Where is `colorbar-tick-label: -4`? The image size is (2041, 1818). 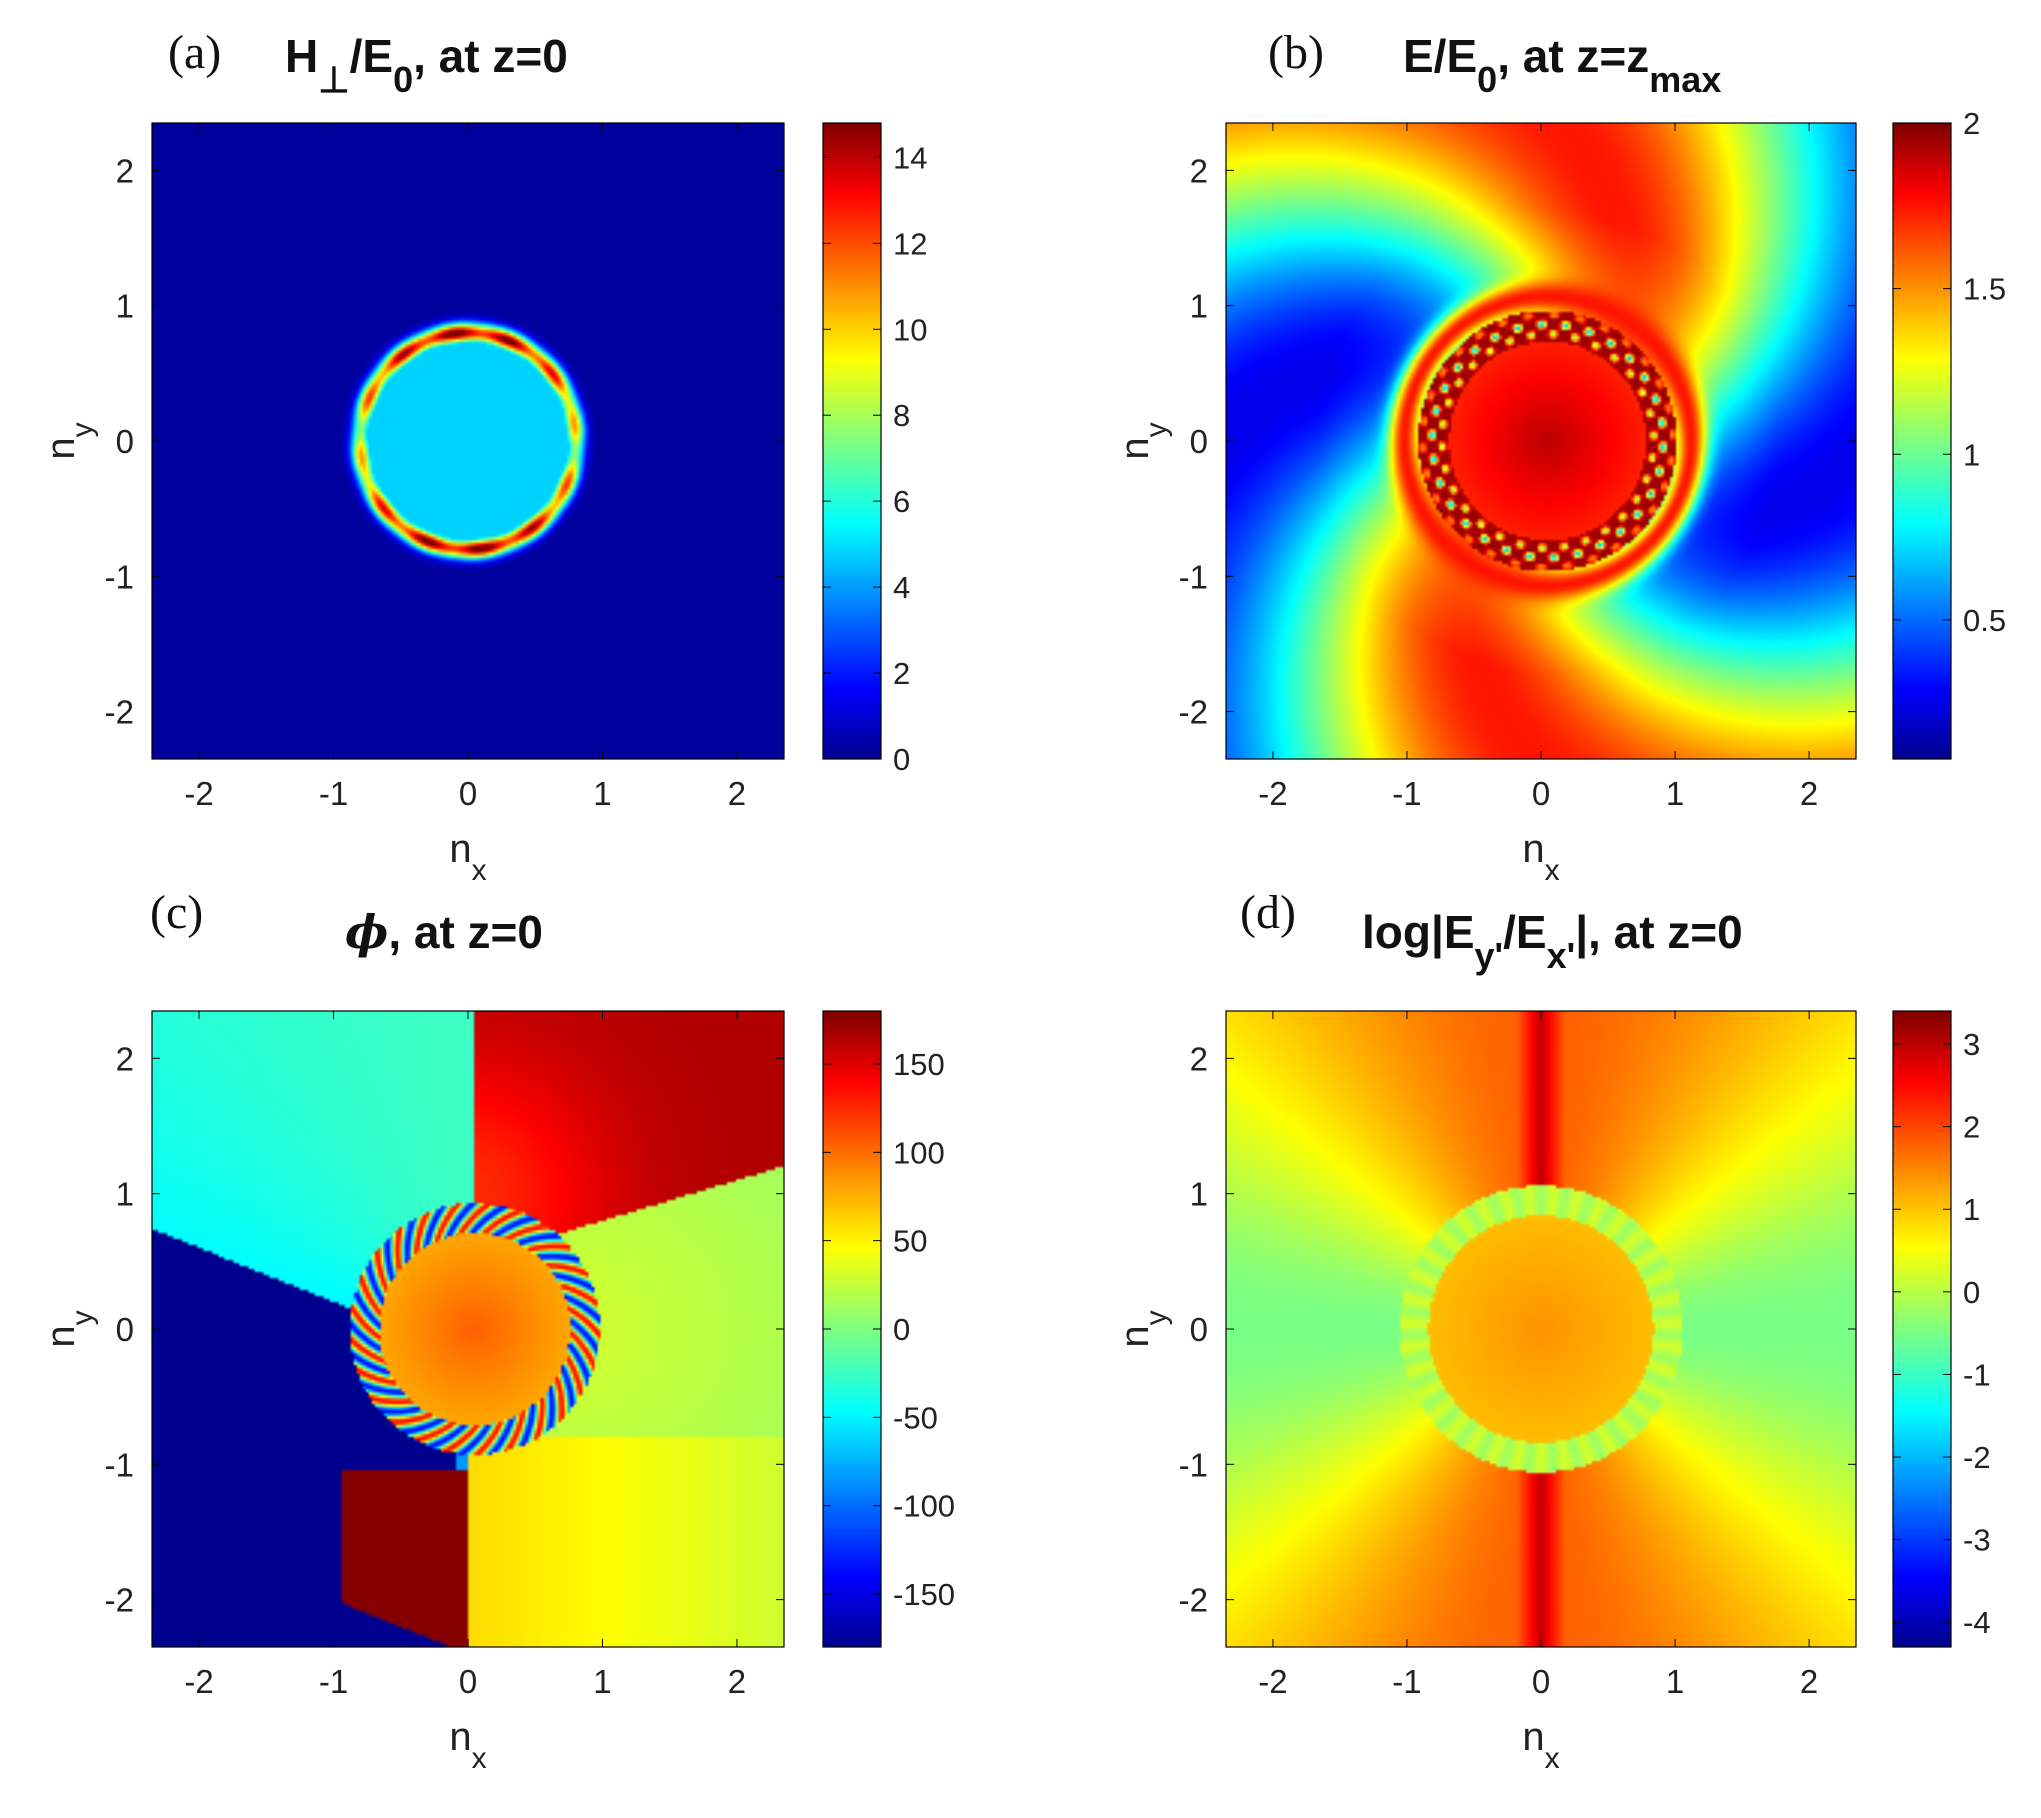 colorbar-tick-label: -4 is located at coordinates (1977, 1622).